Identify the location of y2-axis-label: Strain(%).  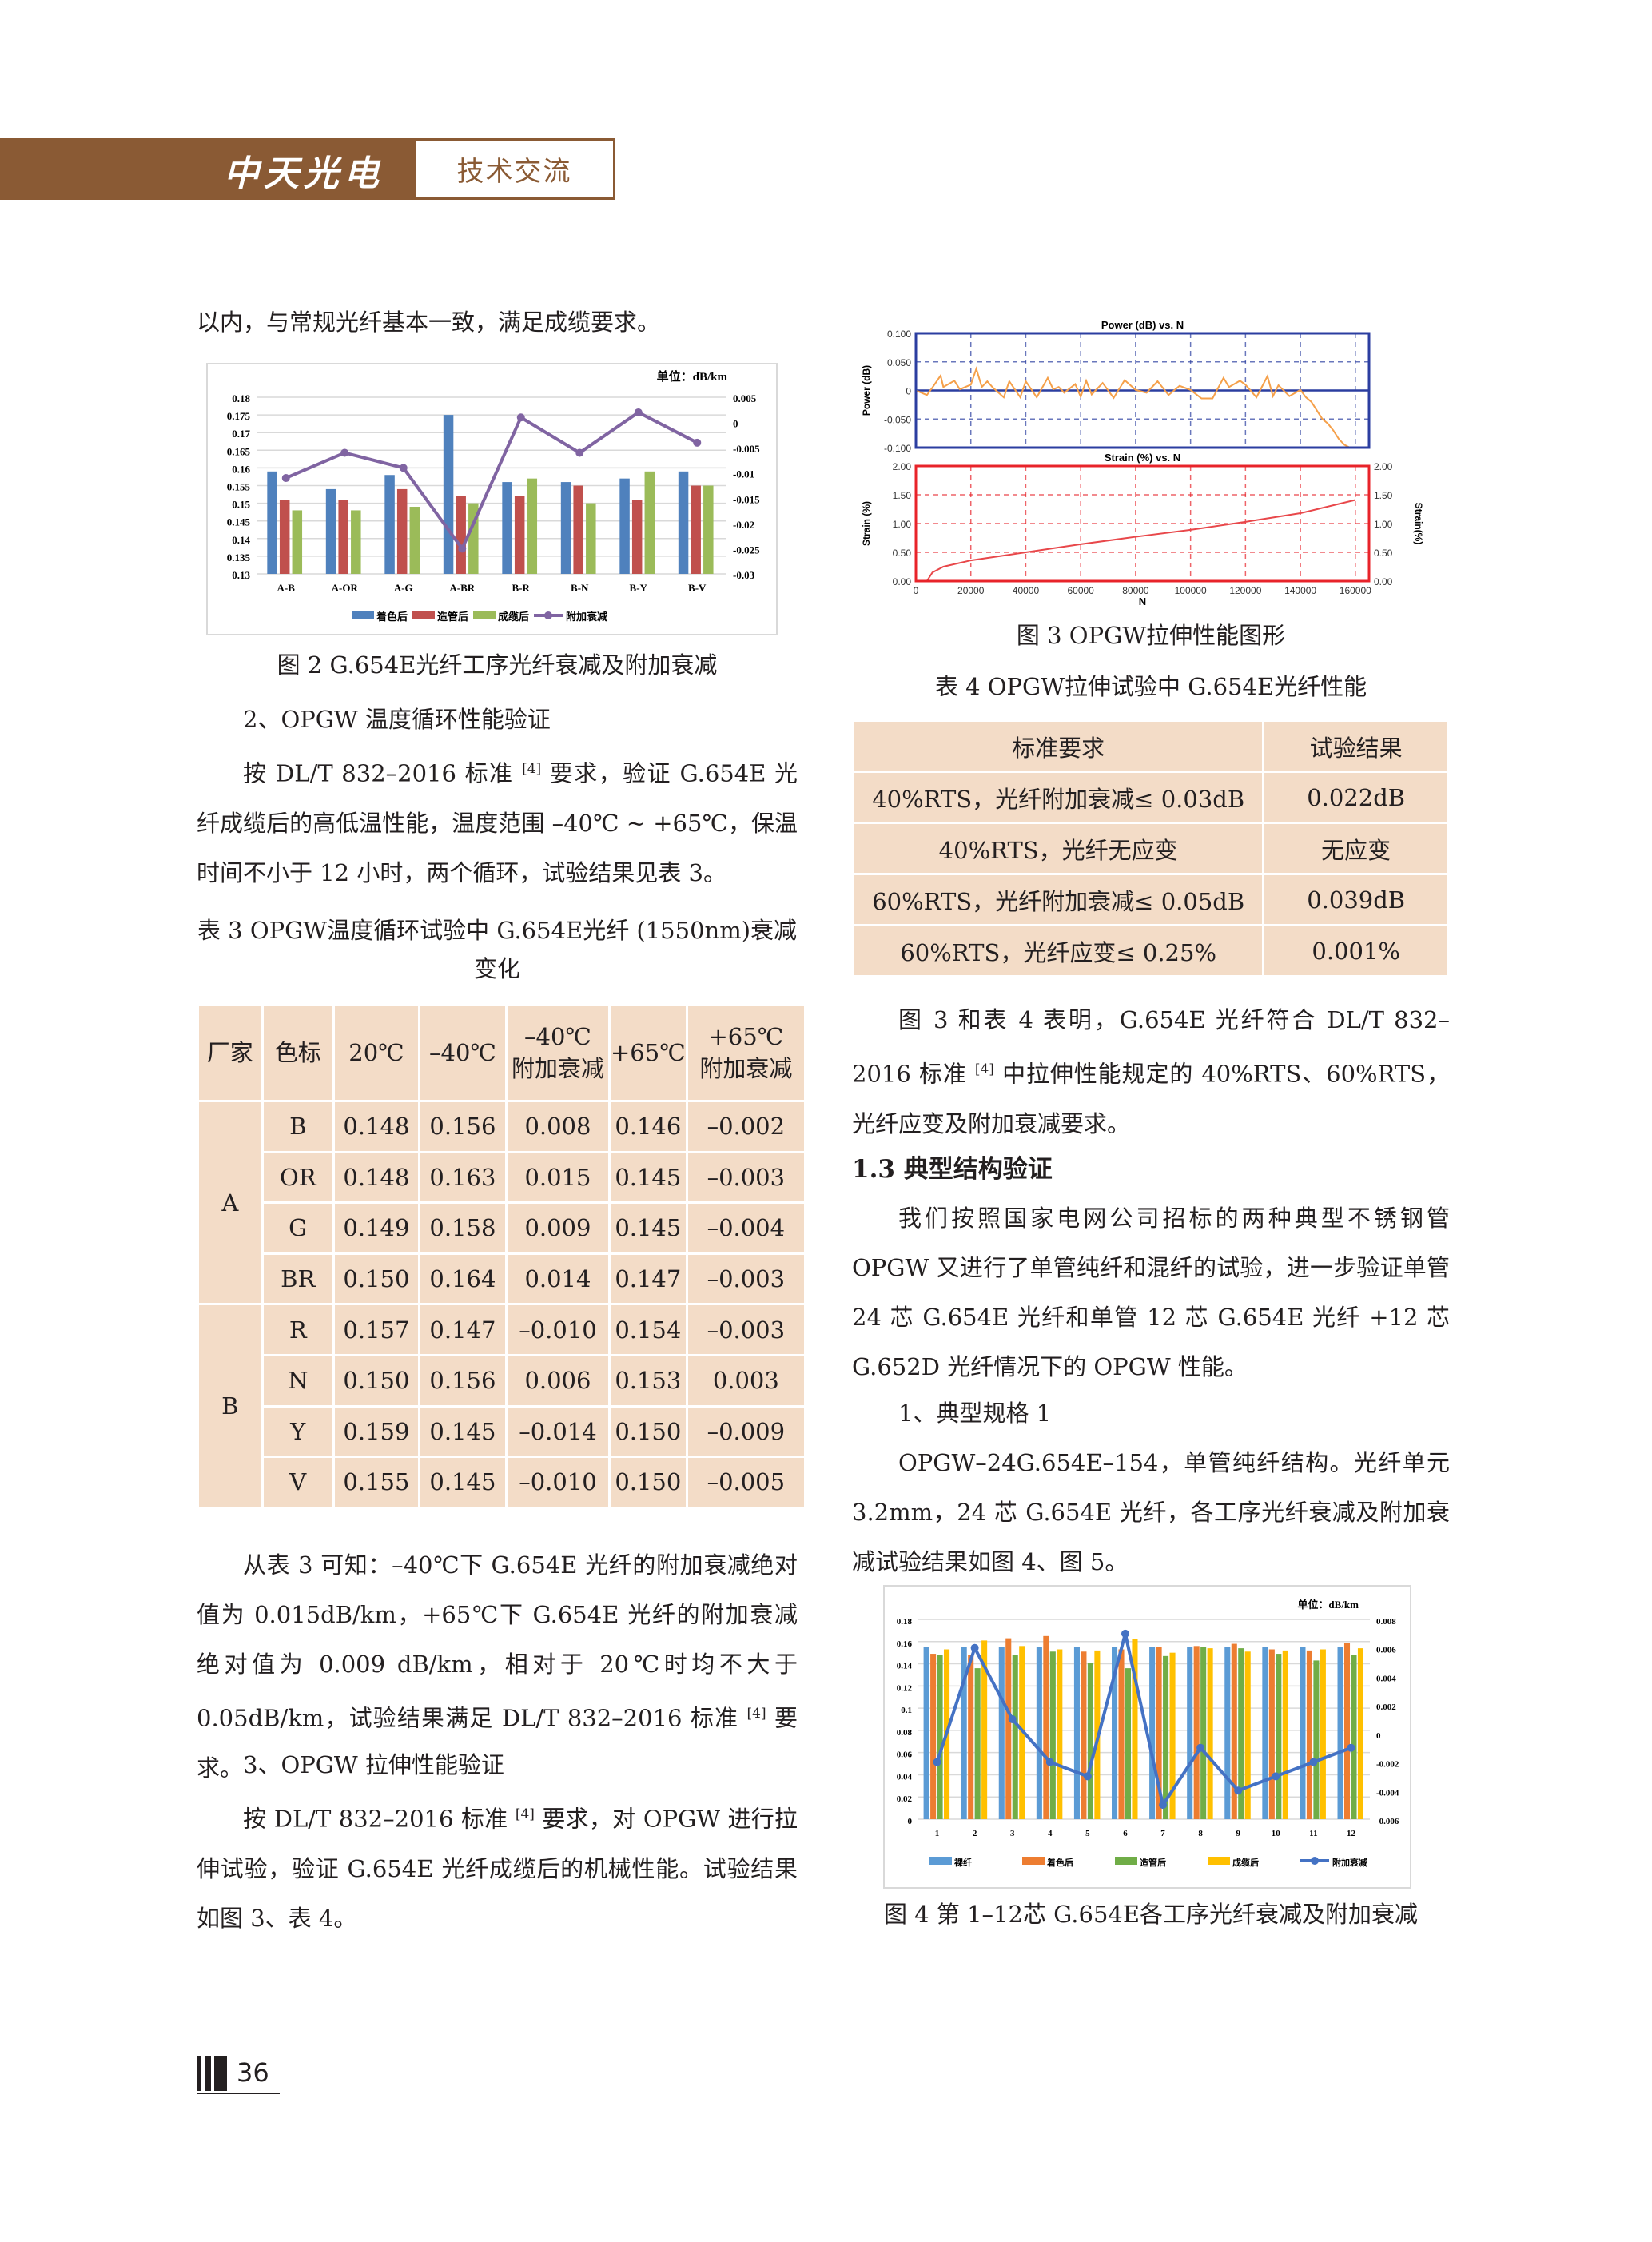
(1418, 524).